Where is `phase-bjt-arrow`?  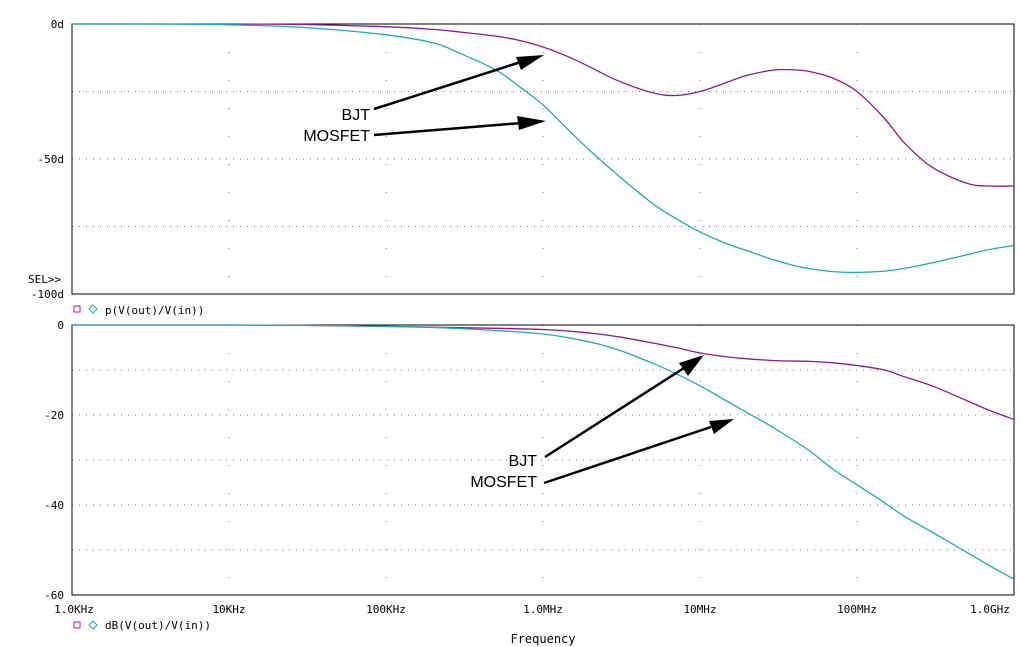
phase-bjt-arrow is located at coordinates (449, 85).